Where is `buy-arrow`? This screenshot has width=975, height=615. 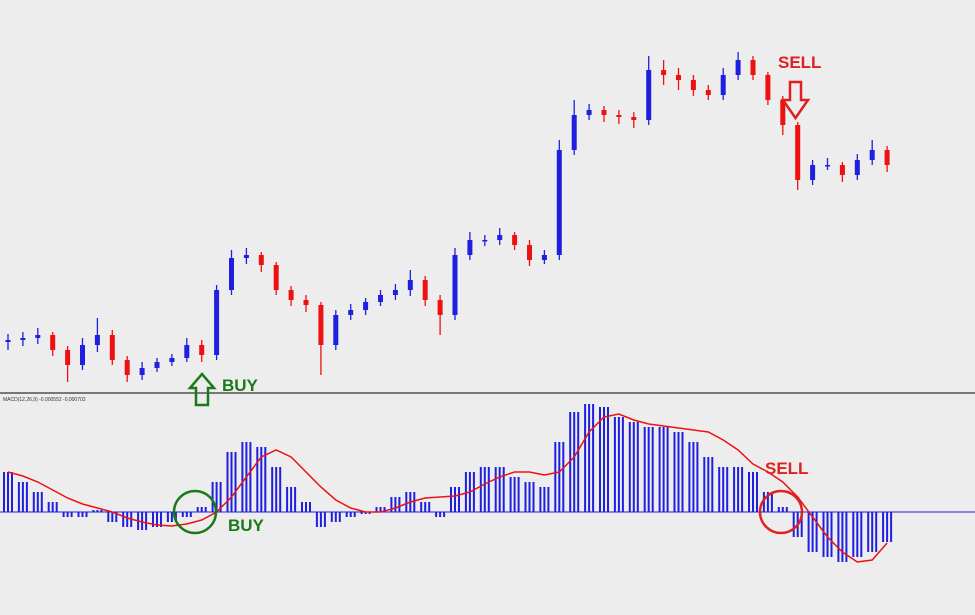 buy-arrow is located at coordinates (202, 389).